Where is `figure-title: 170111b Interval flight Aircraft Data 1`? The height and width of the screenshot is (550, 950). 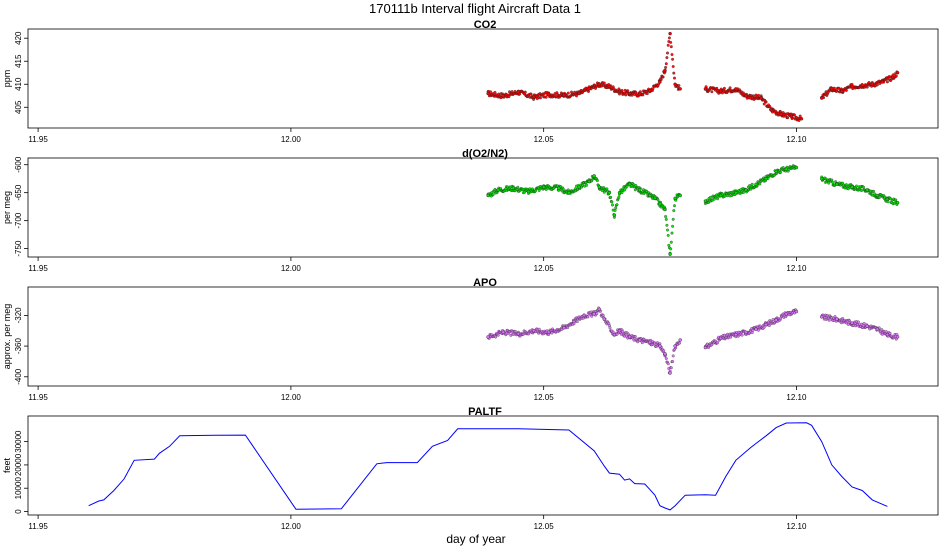
figure-title: 170111b Interval flight Aircraft Data 1 is located at coordinates (475, 8).